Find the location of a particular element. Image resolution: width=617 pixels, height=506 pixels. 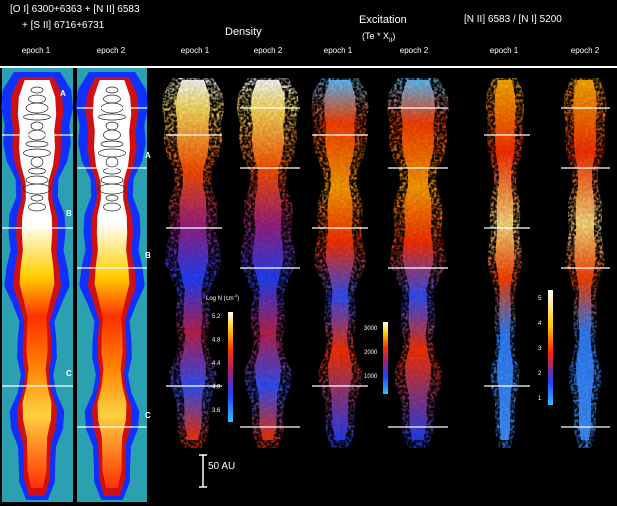

scale-bar-icon is located at coordinates (203, 471).